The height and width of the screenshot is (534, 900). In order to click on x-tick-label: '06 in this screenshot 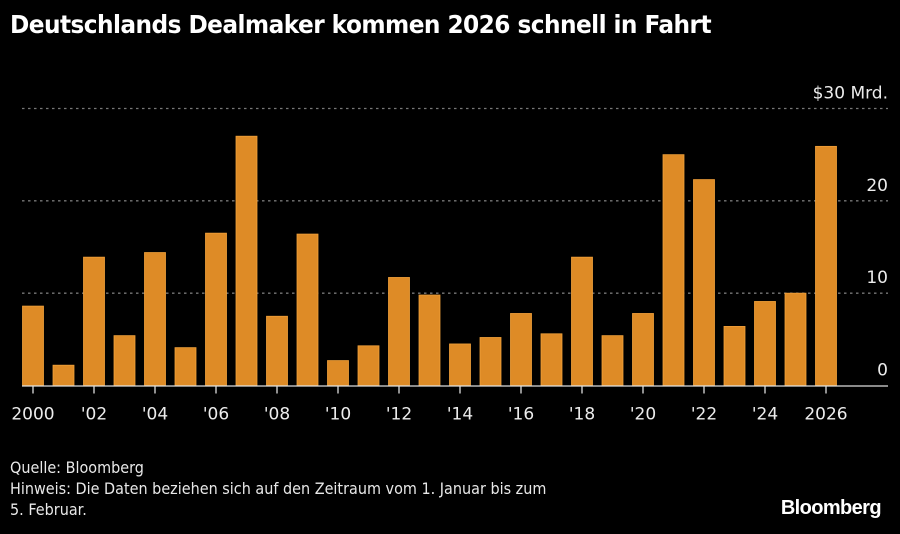, I will do `click(216, 415)`.